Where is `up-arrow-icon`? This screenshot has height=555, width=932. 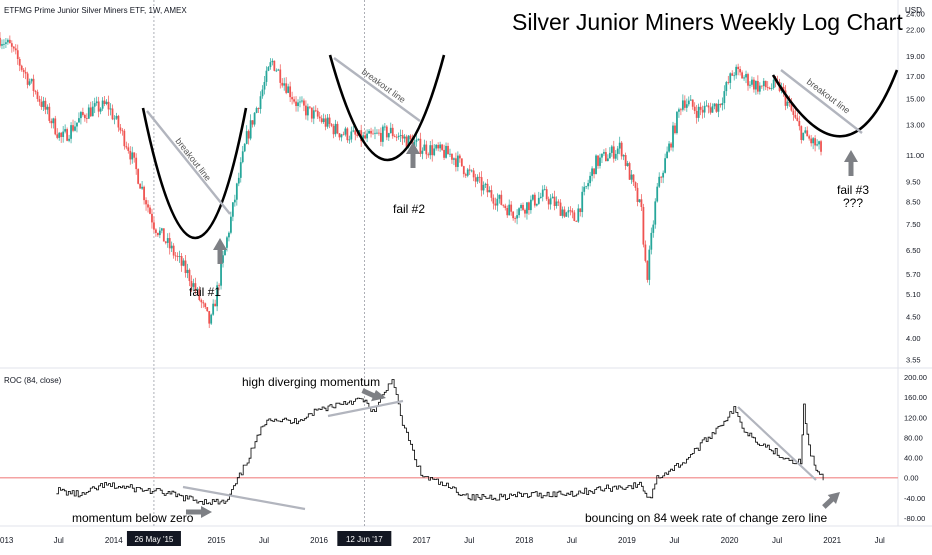
up-arrow-icon is located at coordinates (220, 251).